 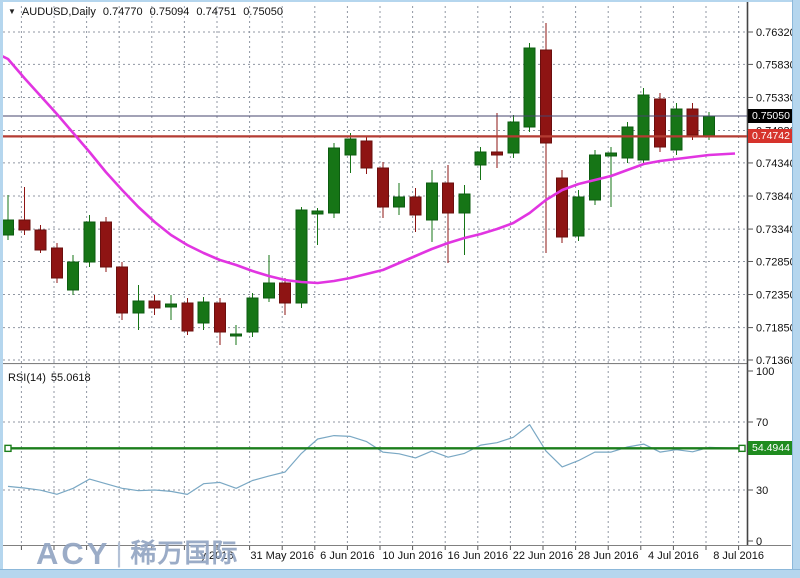 I want to click on rsi-axis-label: 30, so click(x=762, y=491).